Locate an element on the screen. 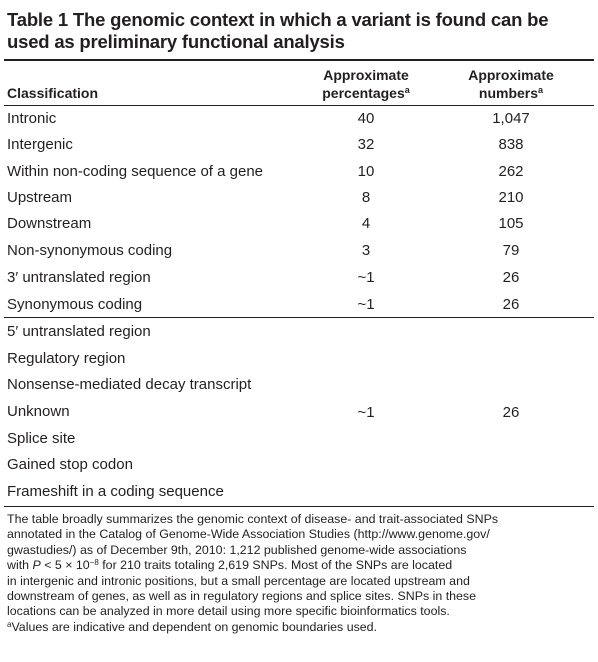 This screenshot has height=662, width=598. table-title-line-2: used as preliminary functional analysis is located at coordinates (176, 41).